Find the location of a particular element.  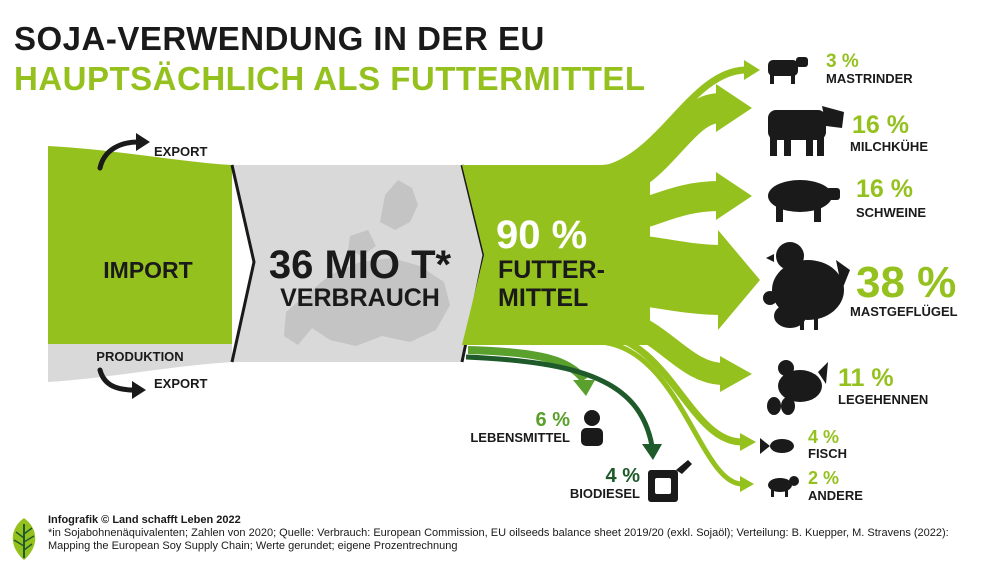

import-label: IMPORT is located at coordinates (147, 270).